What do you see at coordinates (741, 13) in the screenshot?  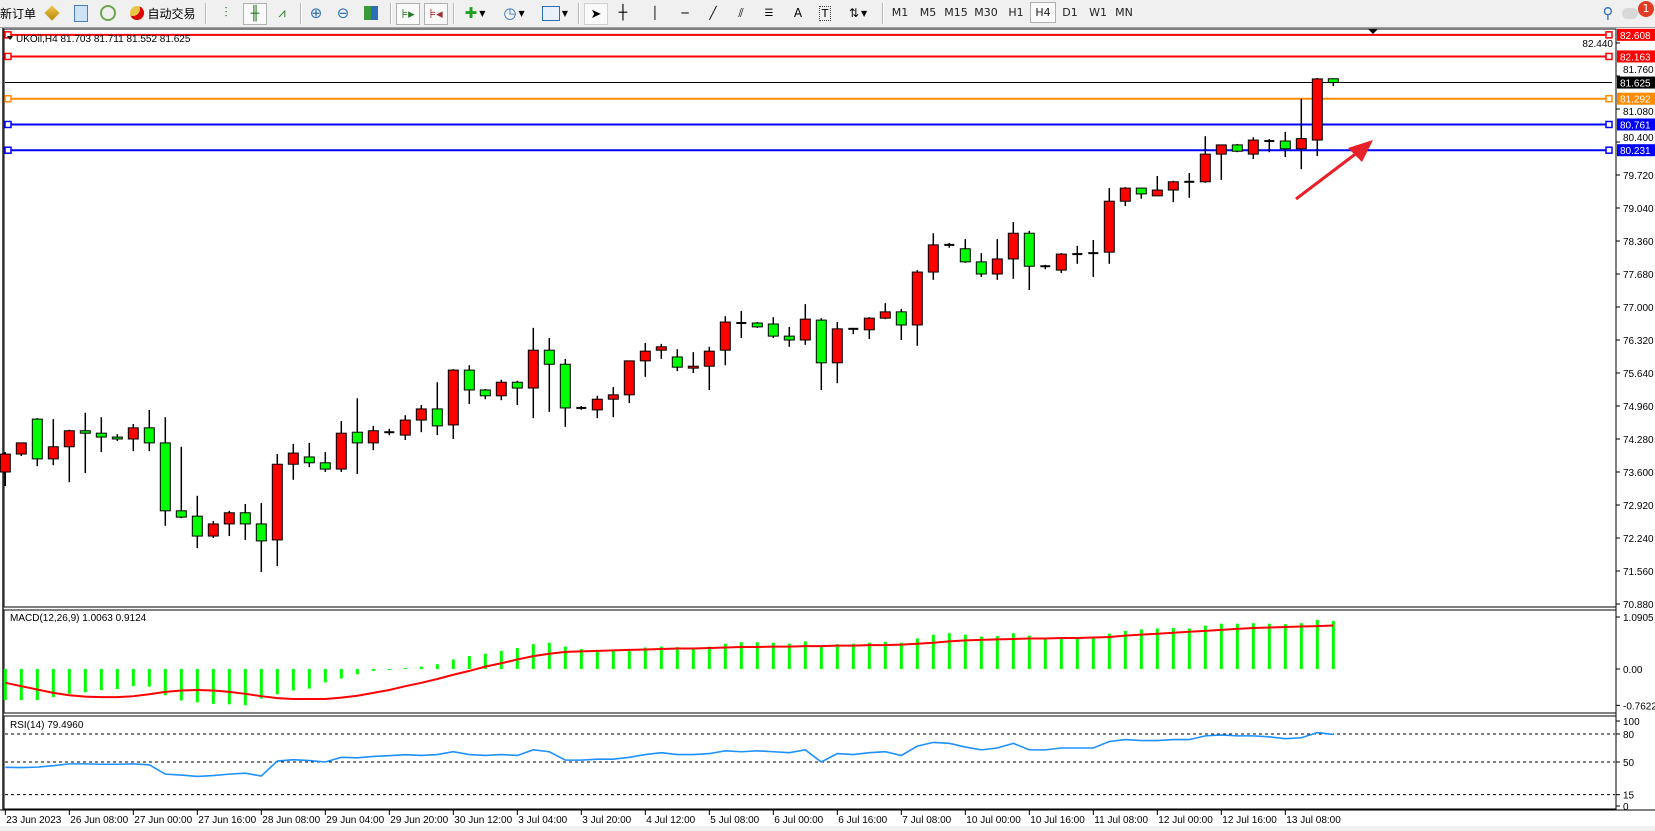 I see `equidistant-channel-tool: ⫽` at bounding box center [741, 13].